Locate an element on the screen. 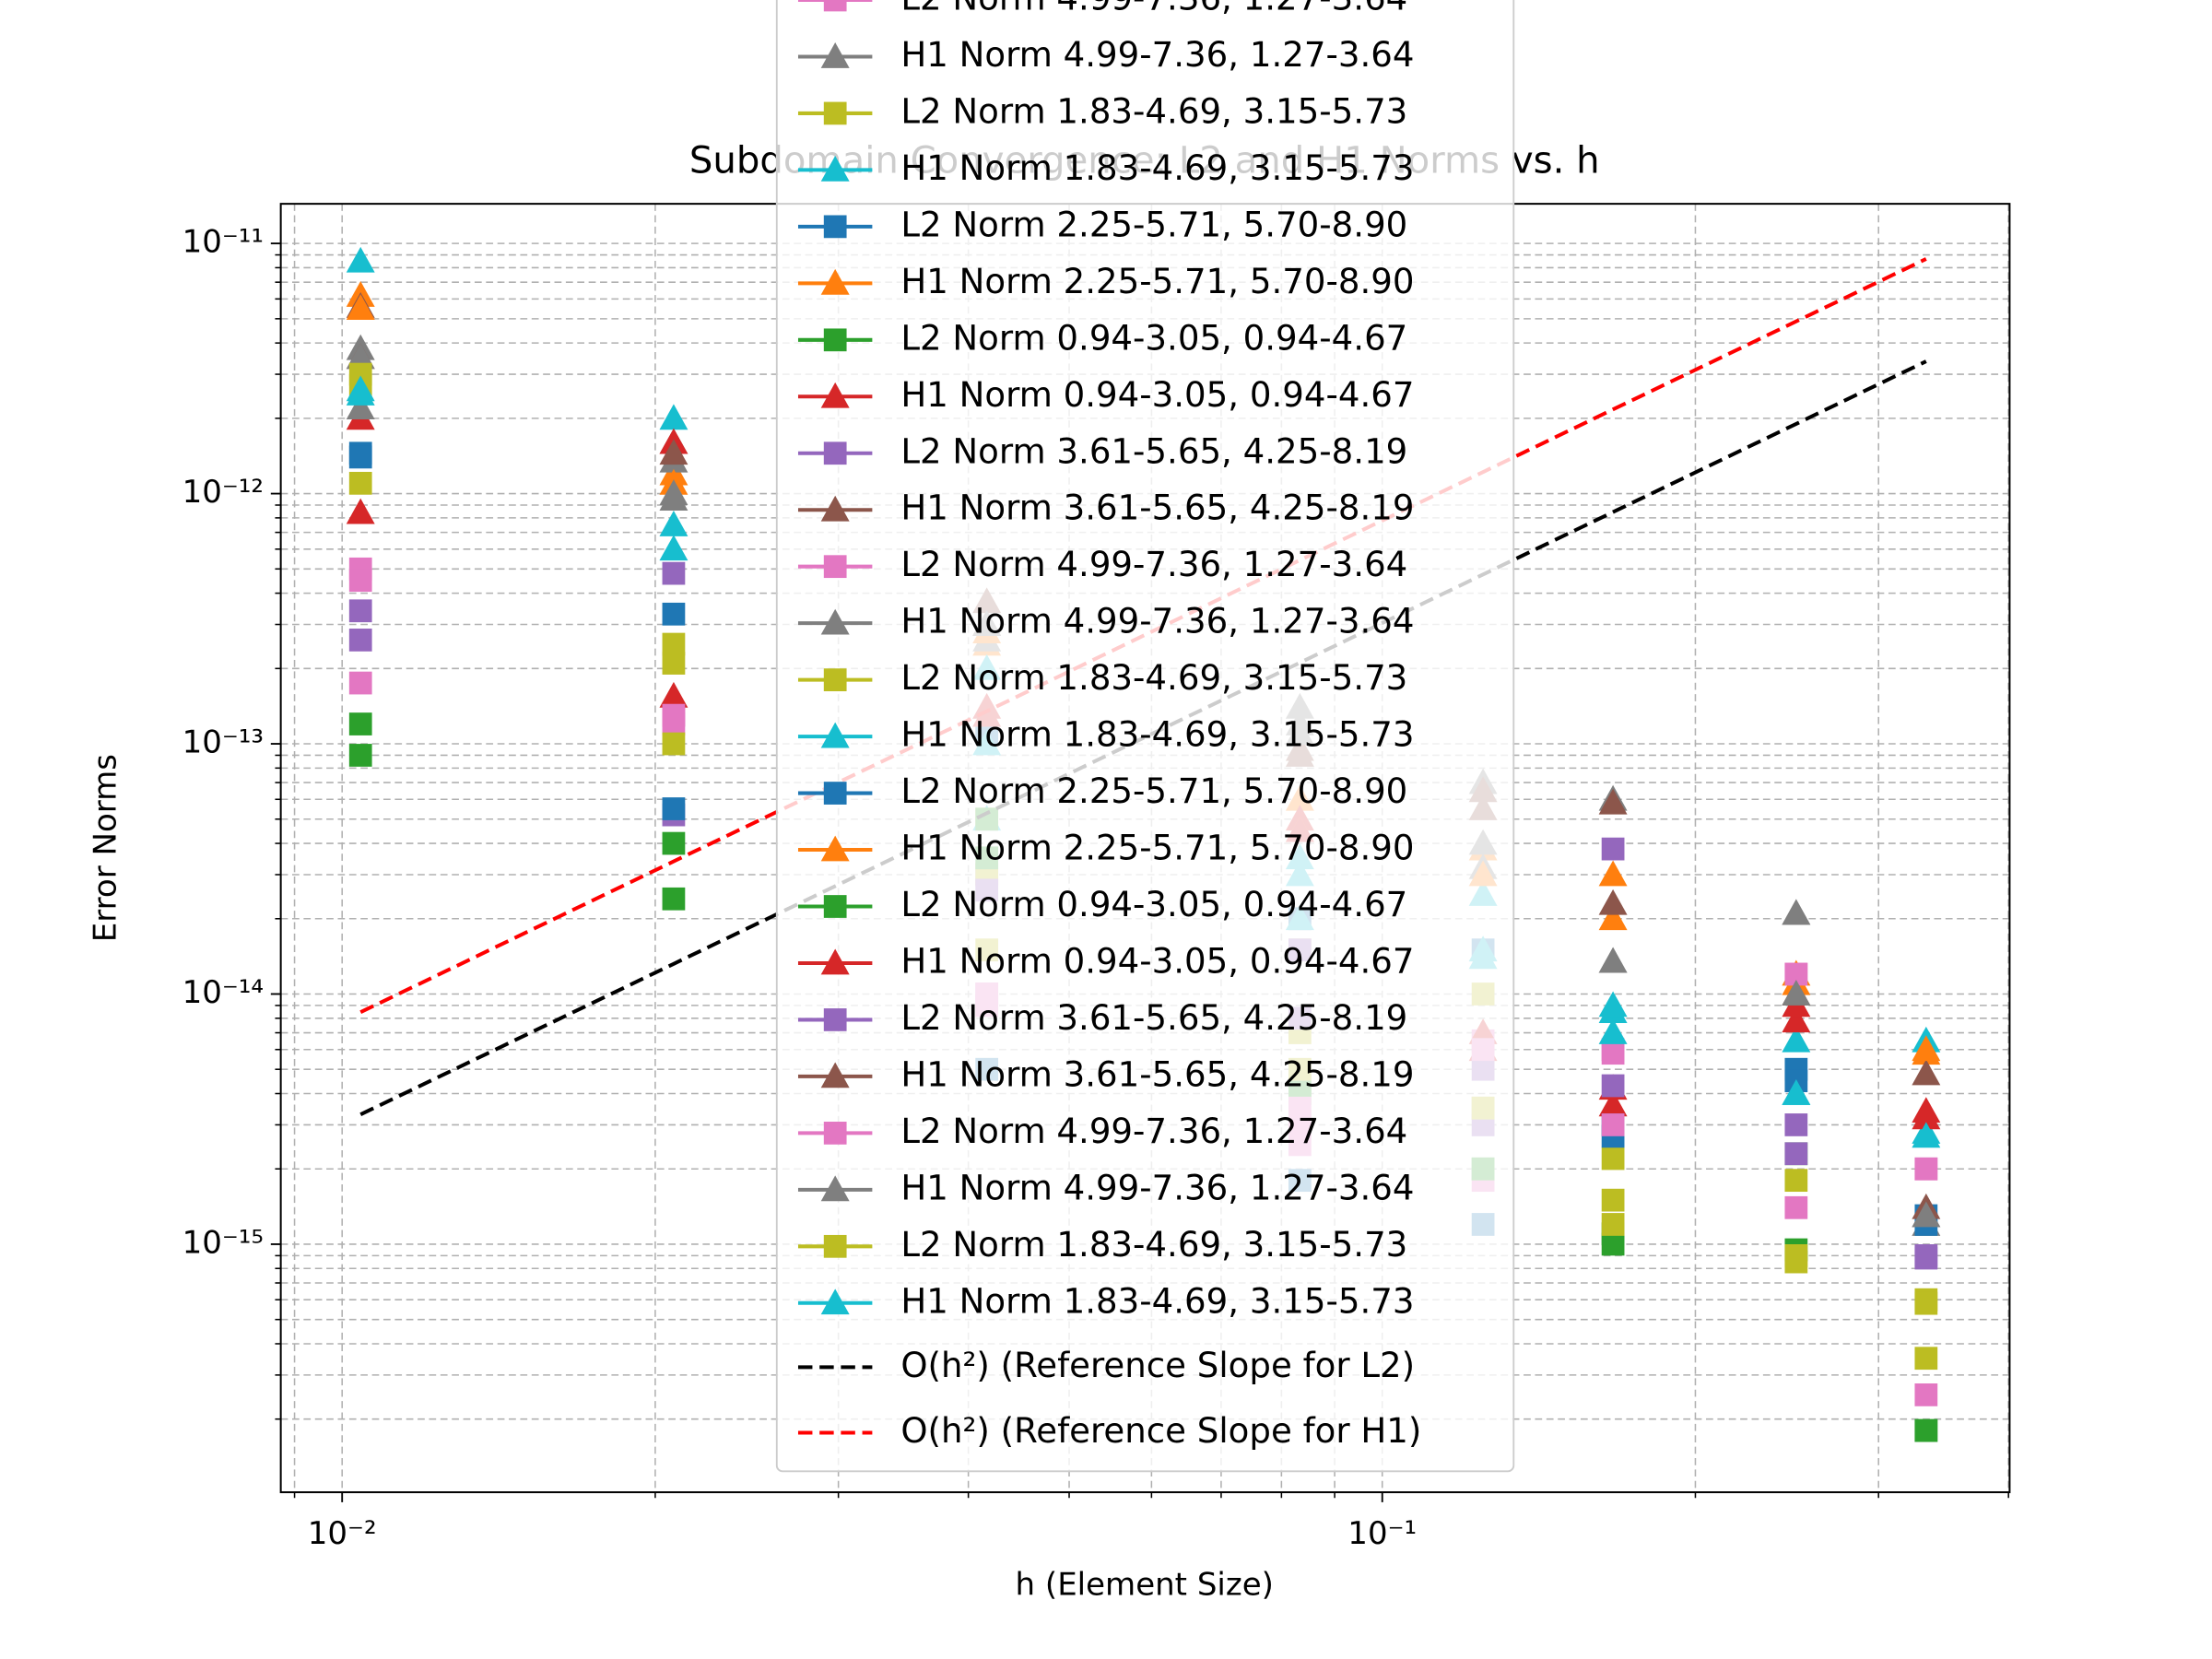 The height and width of the screenshot is (1659, 2212). legend-label: H1 Norm 2.25-5.71, 5.70-8.90 is located at coordinates (1157, 281).